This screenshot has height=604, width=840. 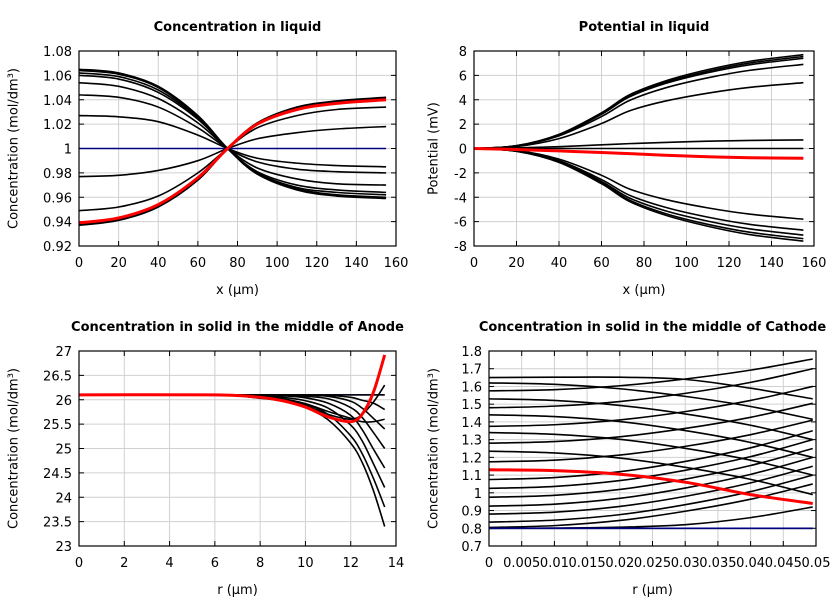 What do you see at coordinates (57, 474) in the screenshot?
I see `y-tick-label: 24.5` at bounding box center [57, 474].